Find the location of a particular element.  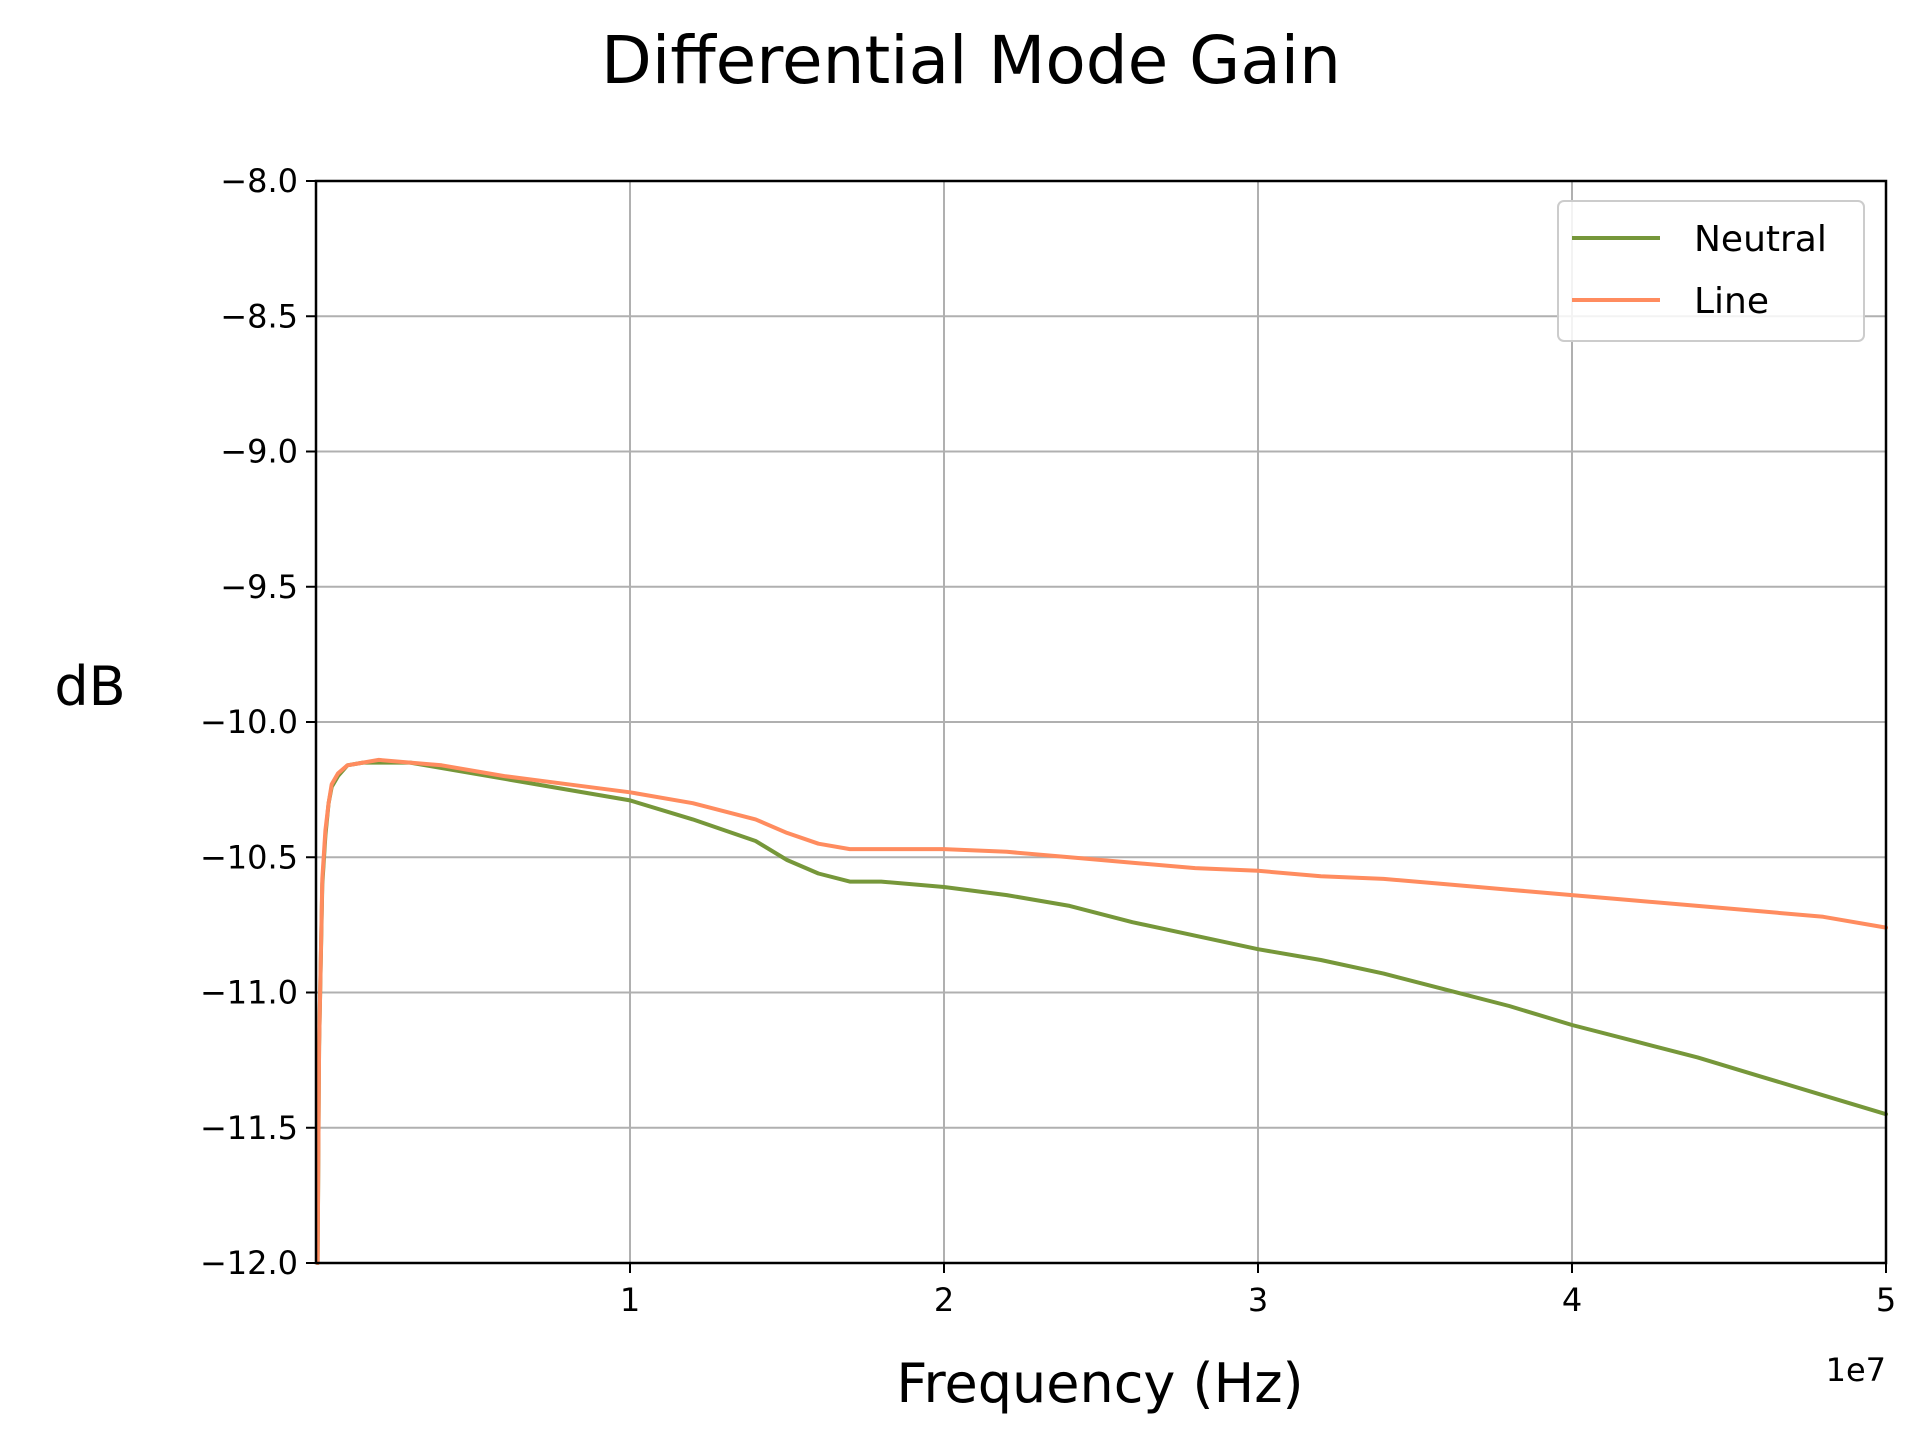

y-axis-label: dB is located at coordinates (89, 686).